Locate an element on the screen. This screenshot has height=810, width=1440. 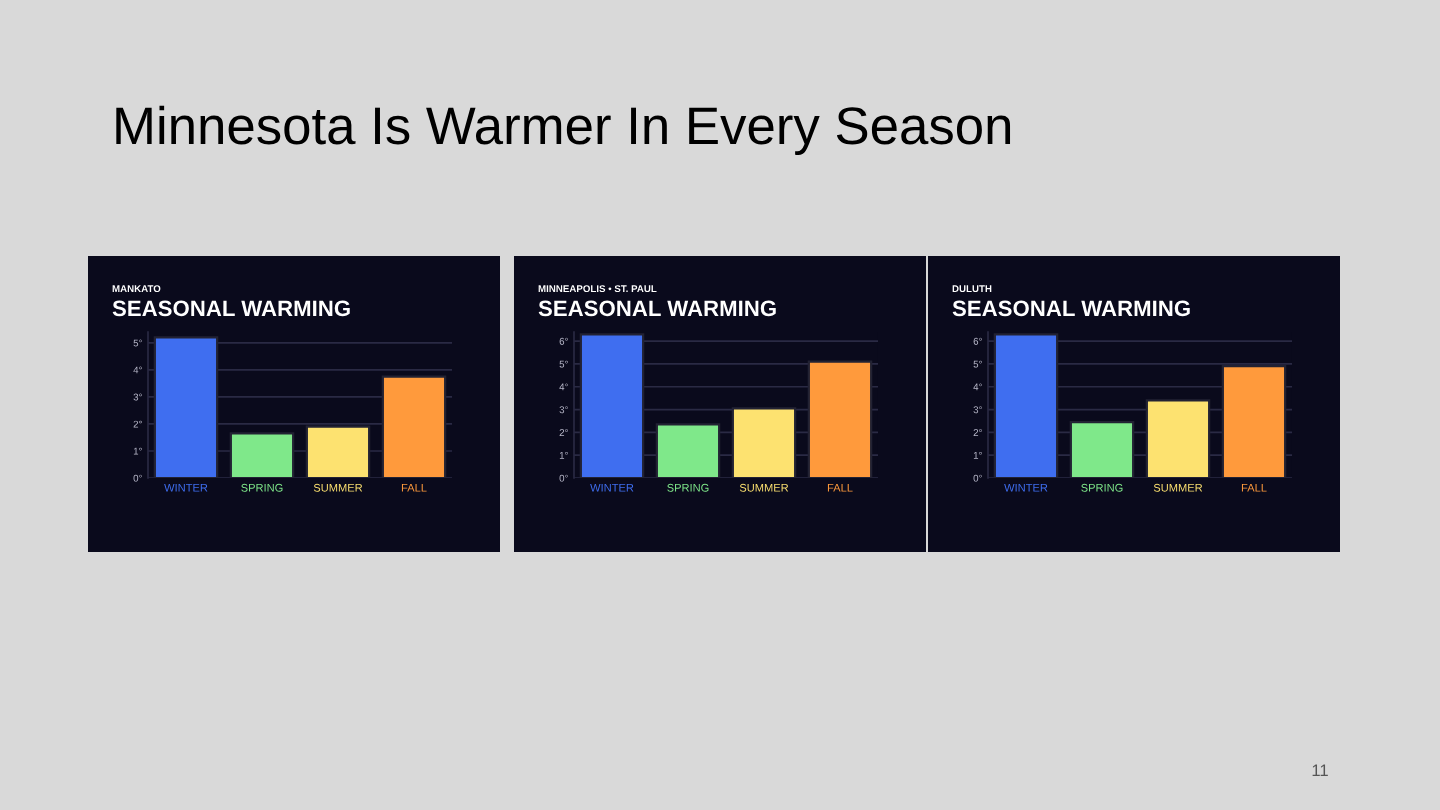
text: 11 is located at coordinates (1320, 770).